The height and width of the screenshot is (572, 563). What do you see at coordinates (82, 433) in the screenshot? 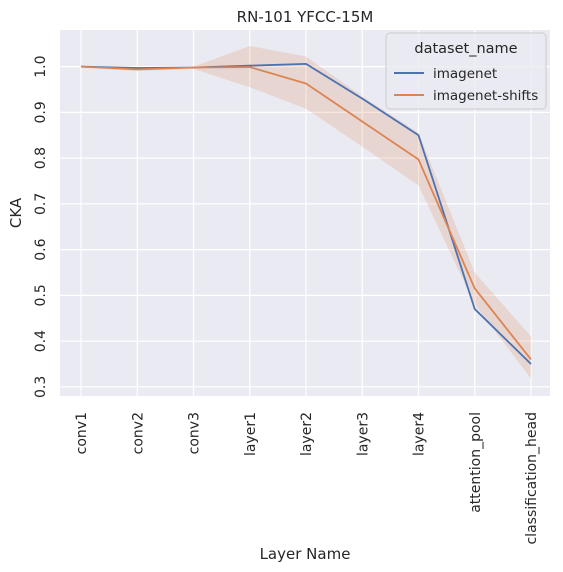
I see `x-tick-label: conv1` at bounding box center [82, 433].